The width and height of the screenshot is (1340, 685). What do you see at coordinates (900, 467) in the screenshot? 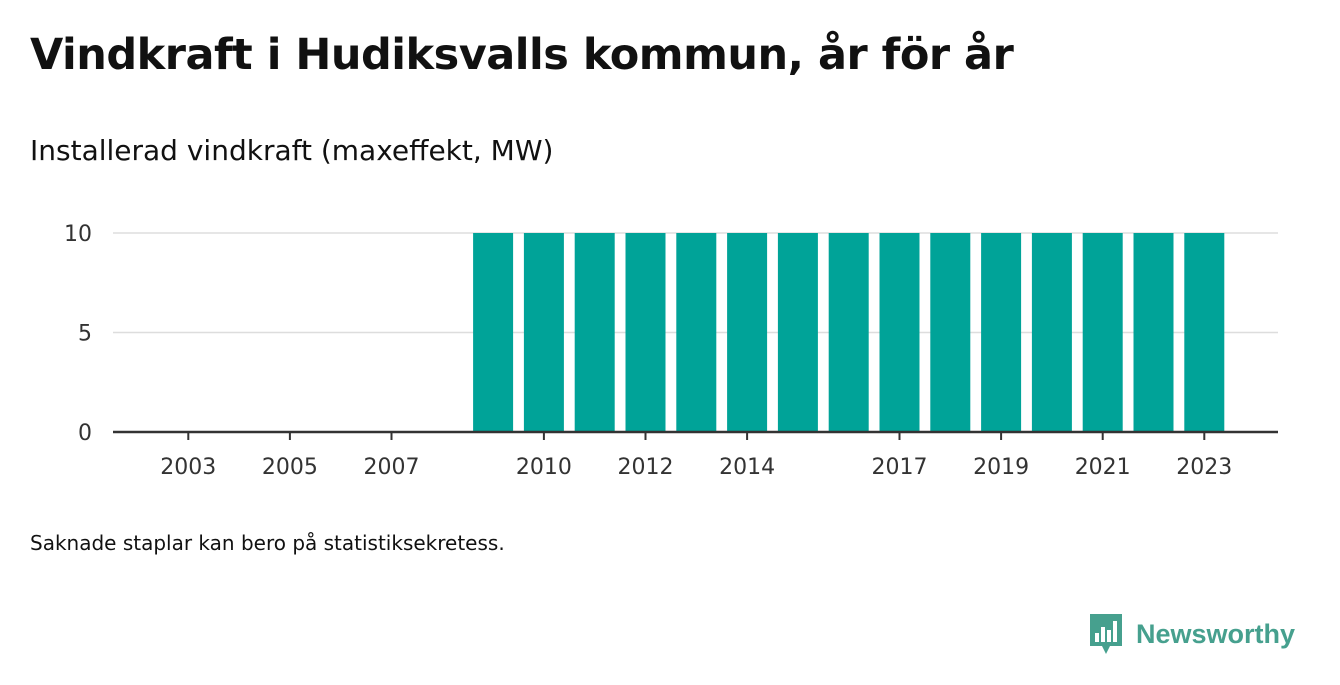
I see `x-tick-label: 2017` at bounding box center [900, 467].